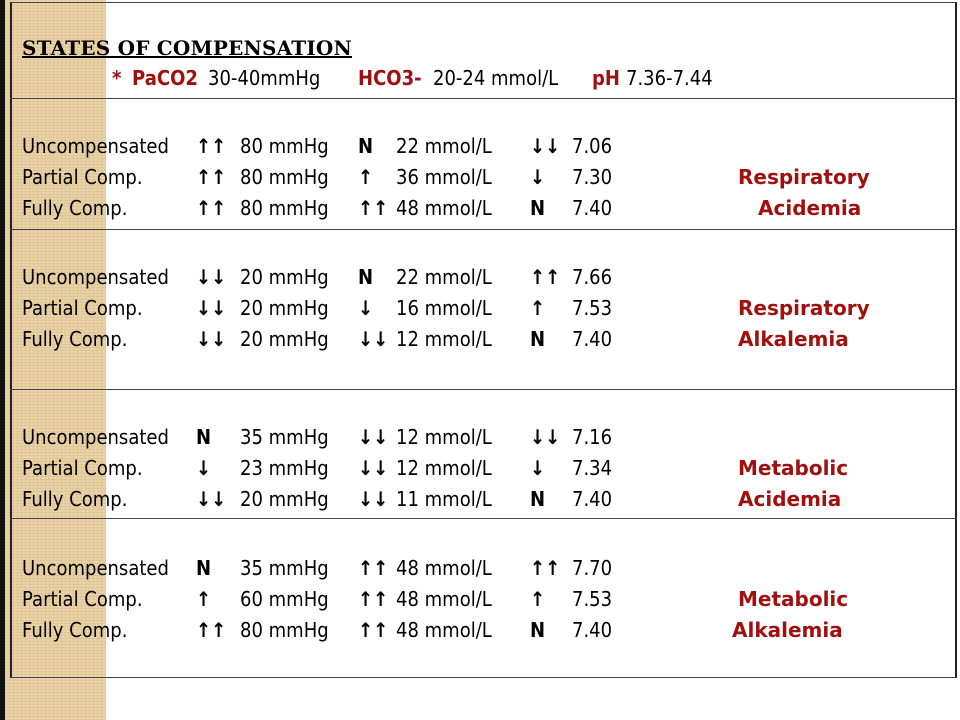  Describe the element at coordinates (606, 78) in the screenshot. I see `ph-reference-label: pH` at that location.